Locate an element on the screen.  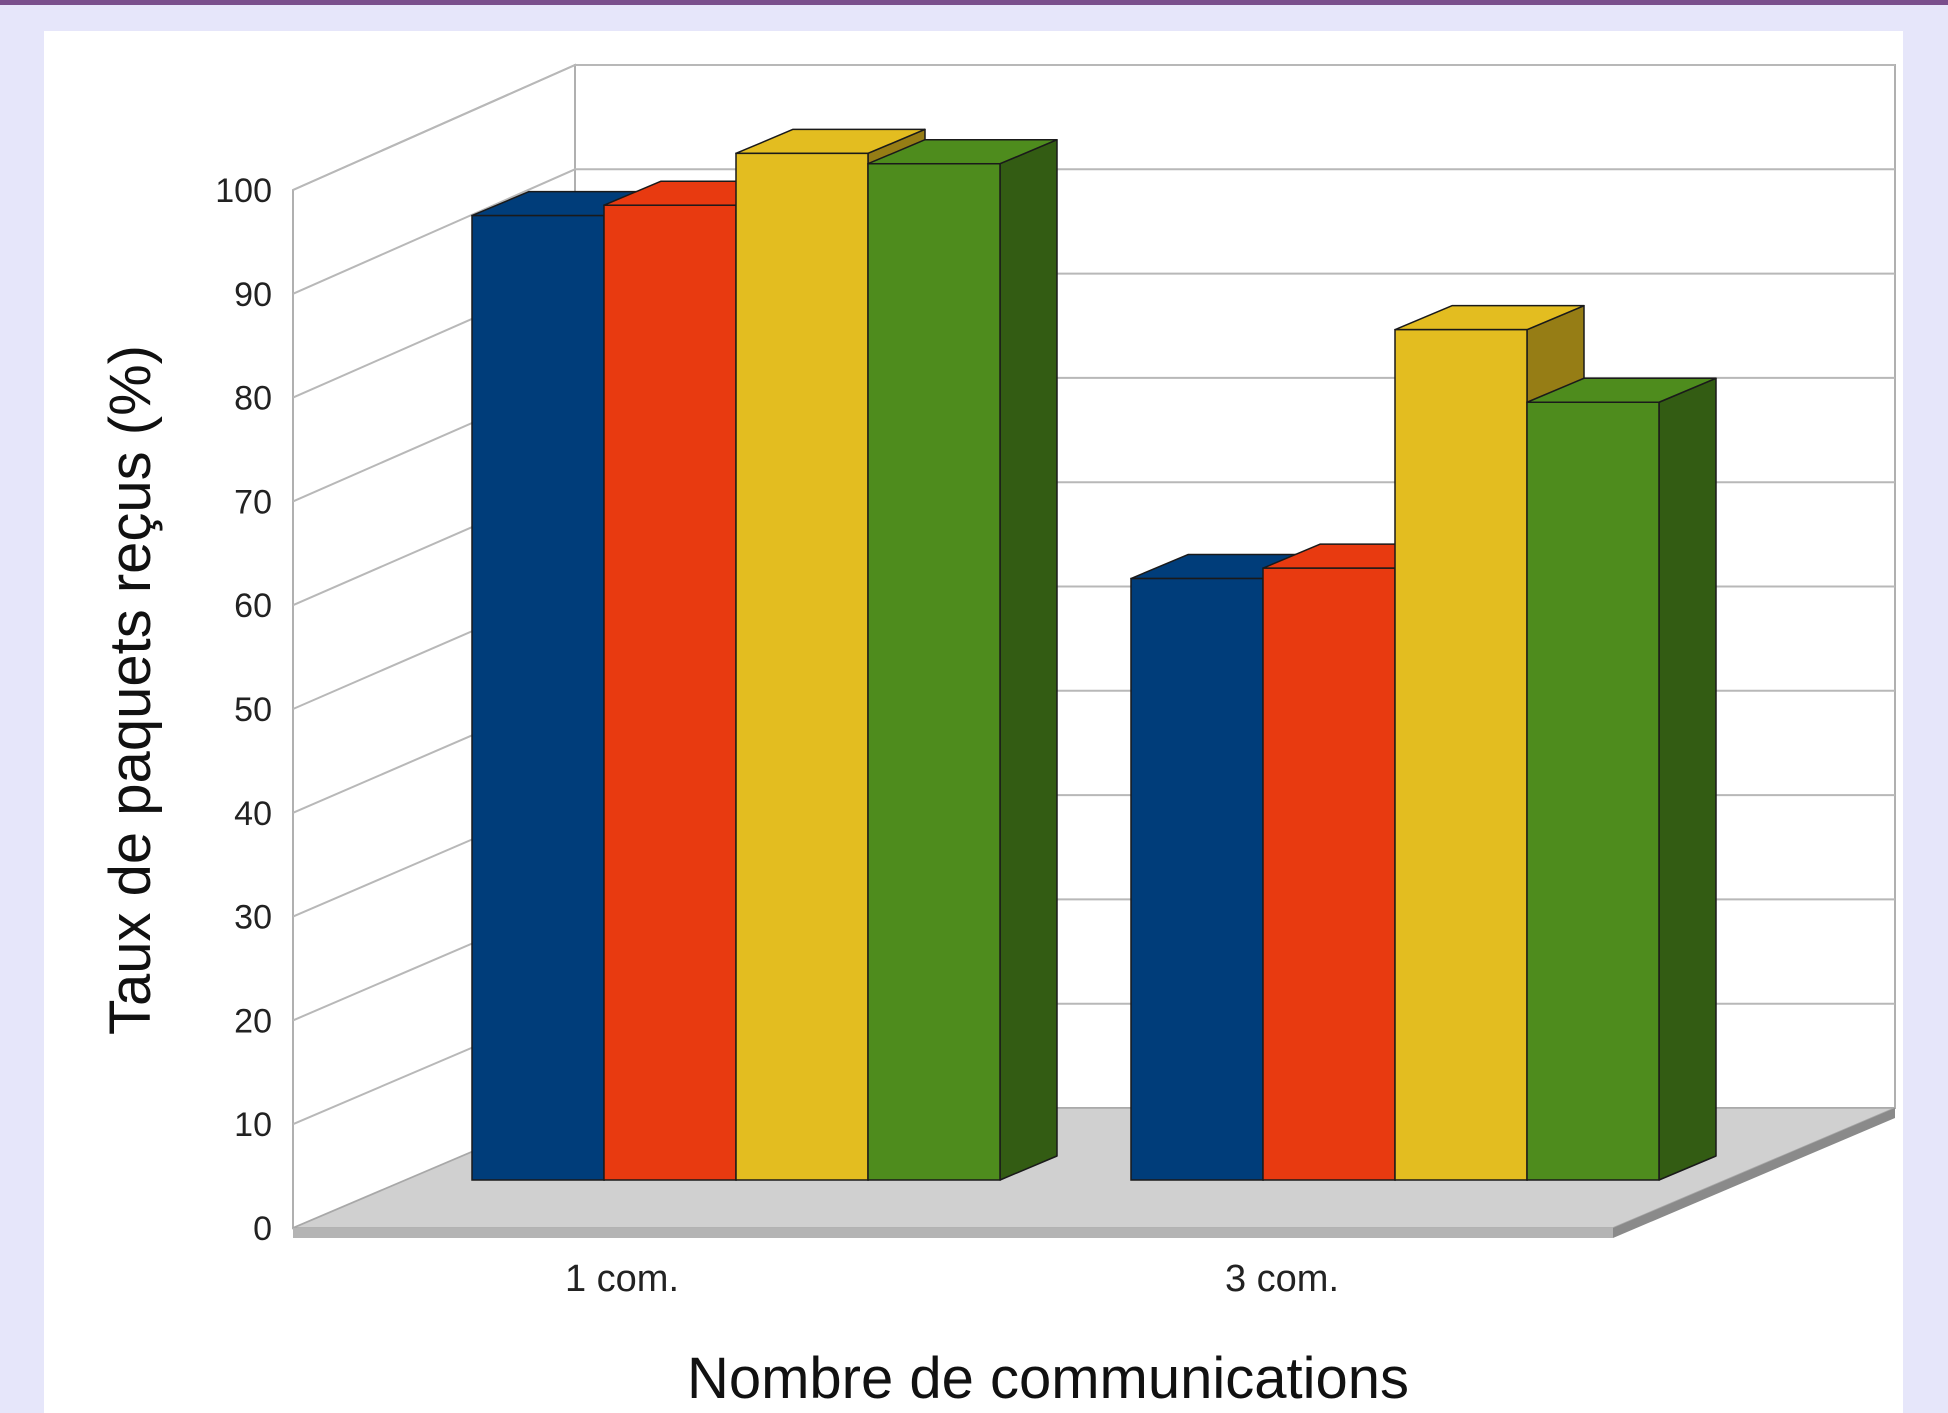
y-tick-label: 30 is located at coordinates (253, 918).